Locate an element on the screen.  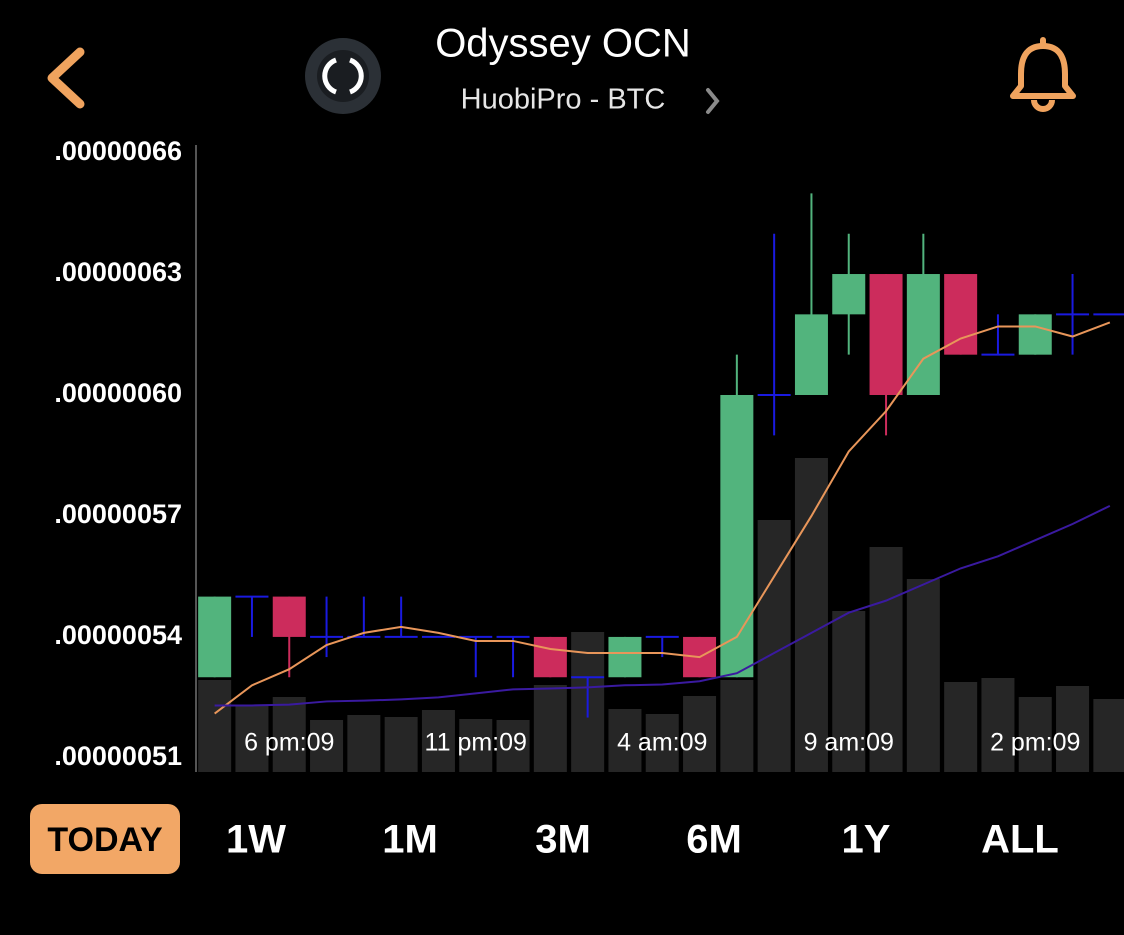
y-tick-label: .00000051 is located at coordinates (118, 756).